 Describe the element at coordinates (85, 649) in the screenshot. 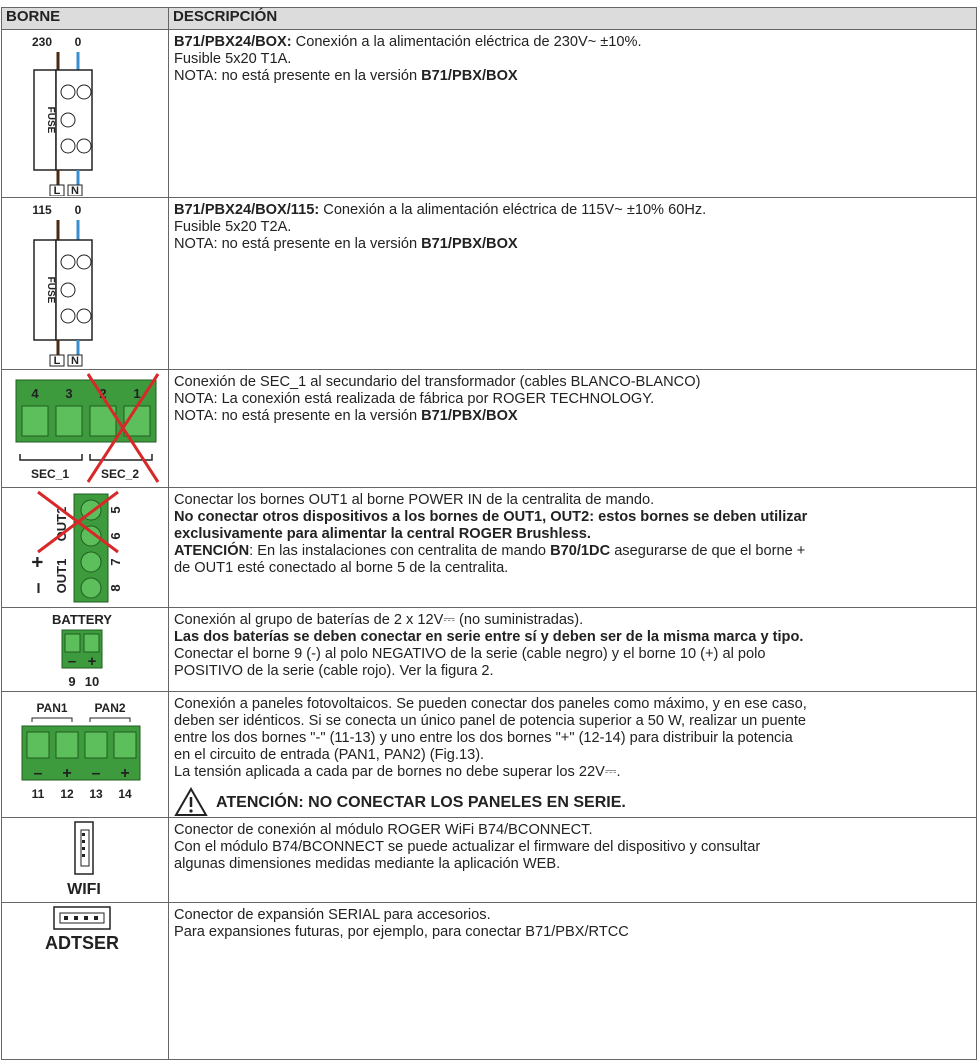

I see `borne-cell: BATTERY – + 9 10` at that location.